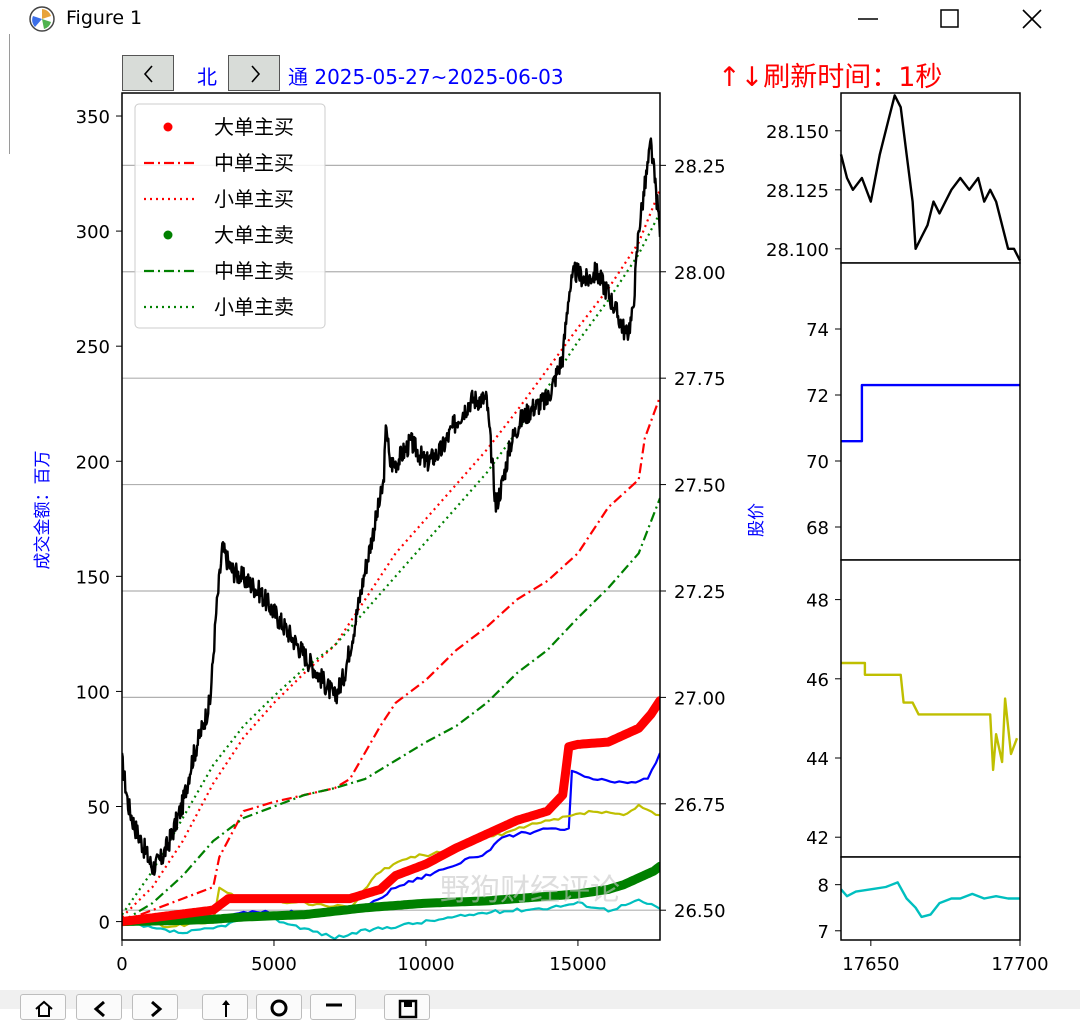 The image size is (1080, 1020). I want to click on legend-label: 中单主买, so click(254, 163).